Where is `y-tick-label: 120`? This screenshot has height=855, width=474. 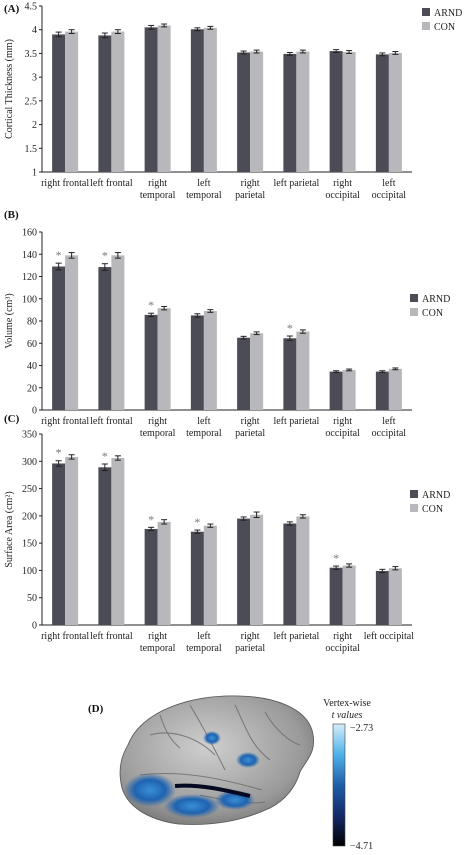
y-tick-label: 120 is located at coordinates (29, 277).